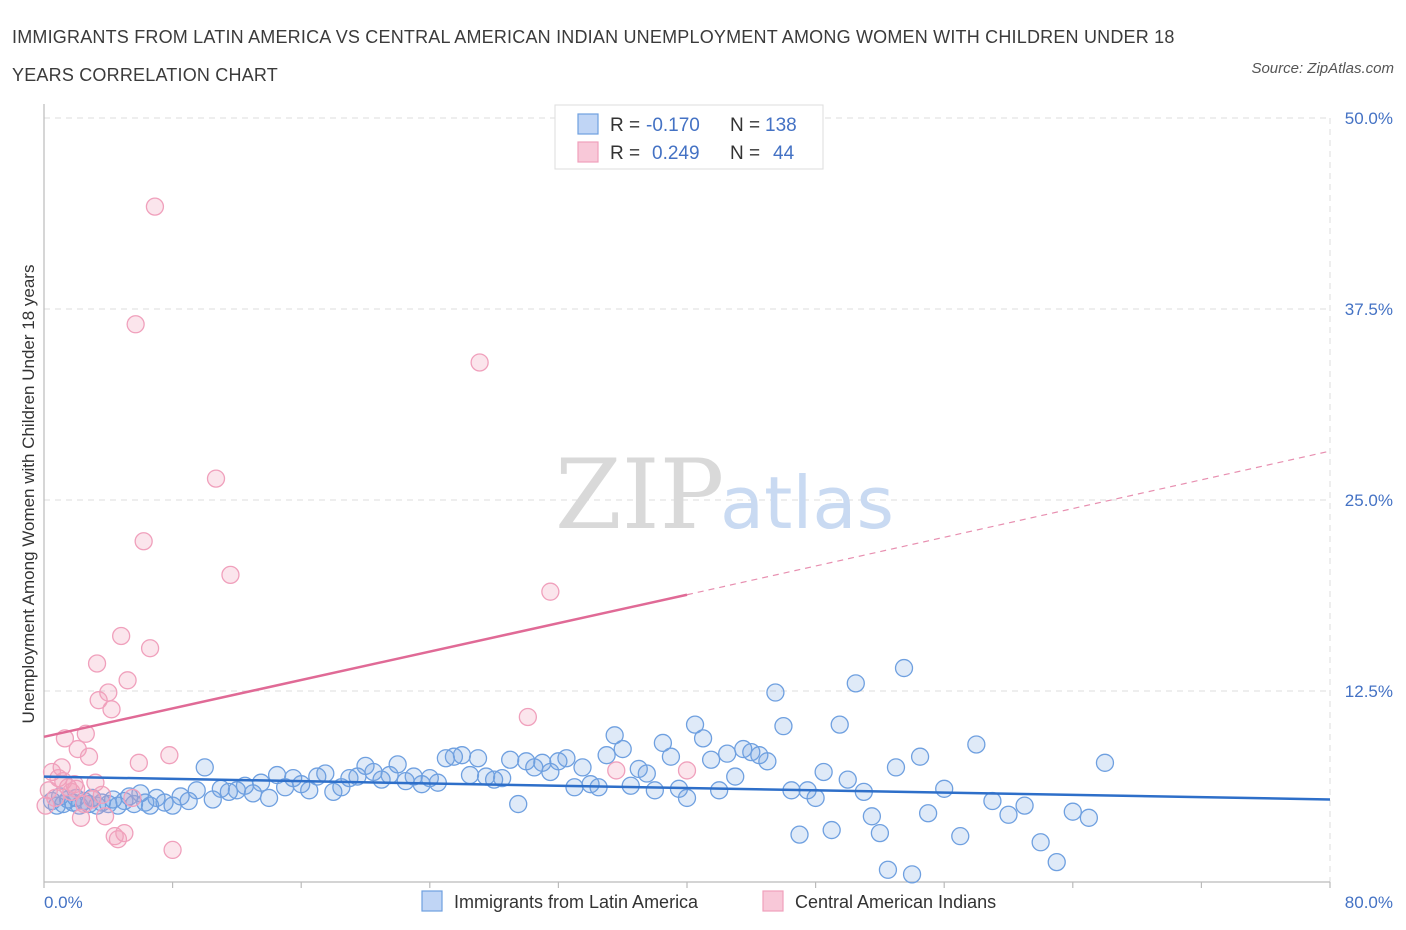  I want to click on legend-swatch-blue, so click(588, 124).